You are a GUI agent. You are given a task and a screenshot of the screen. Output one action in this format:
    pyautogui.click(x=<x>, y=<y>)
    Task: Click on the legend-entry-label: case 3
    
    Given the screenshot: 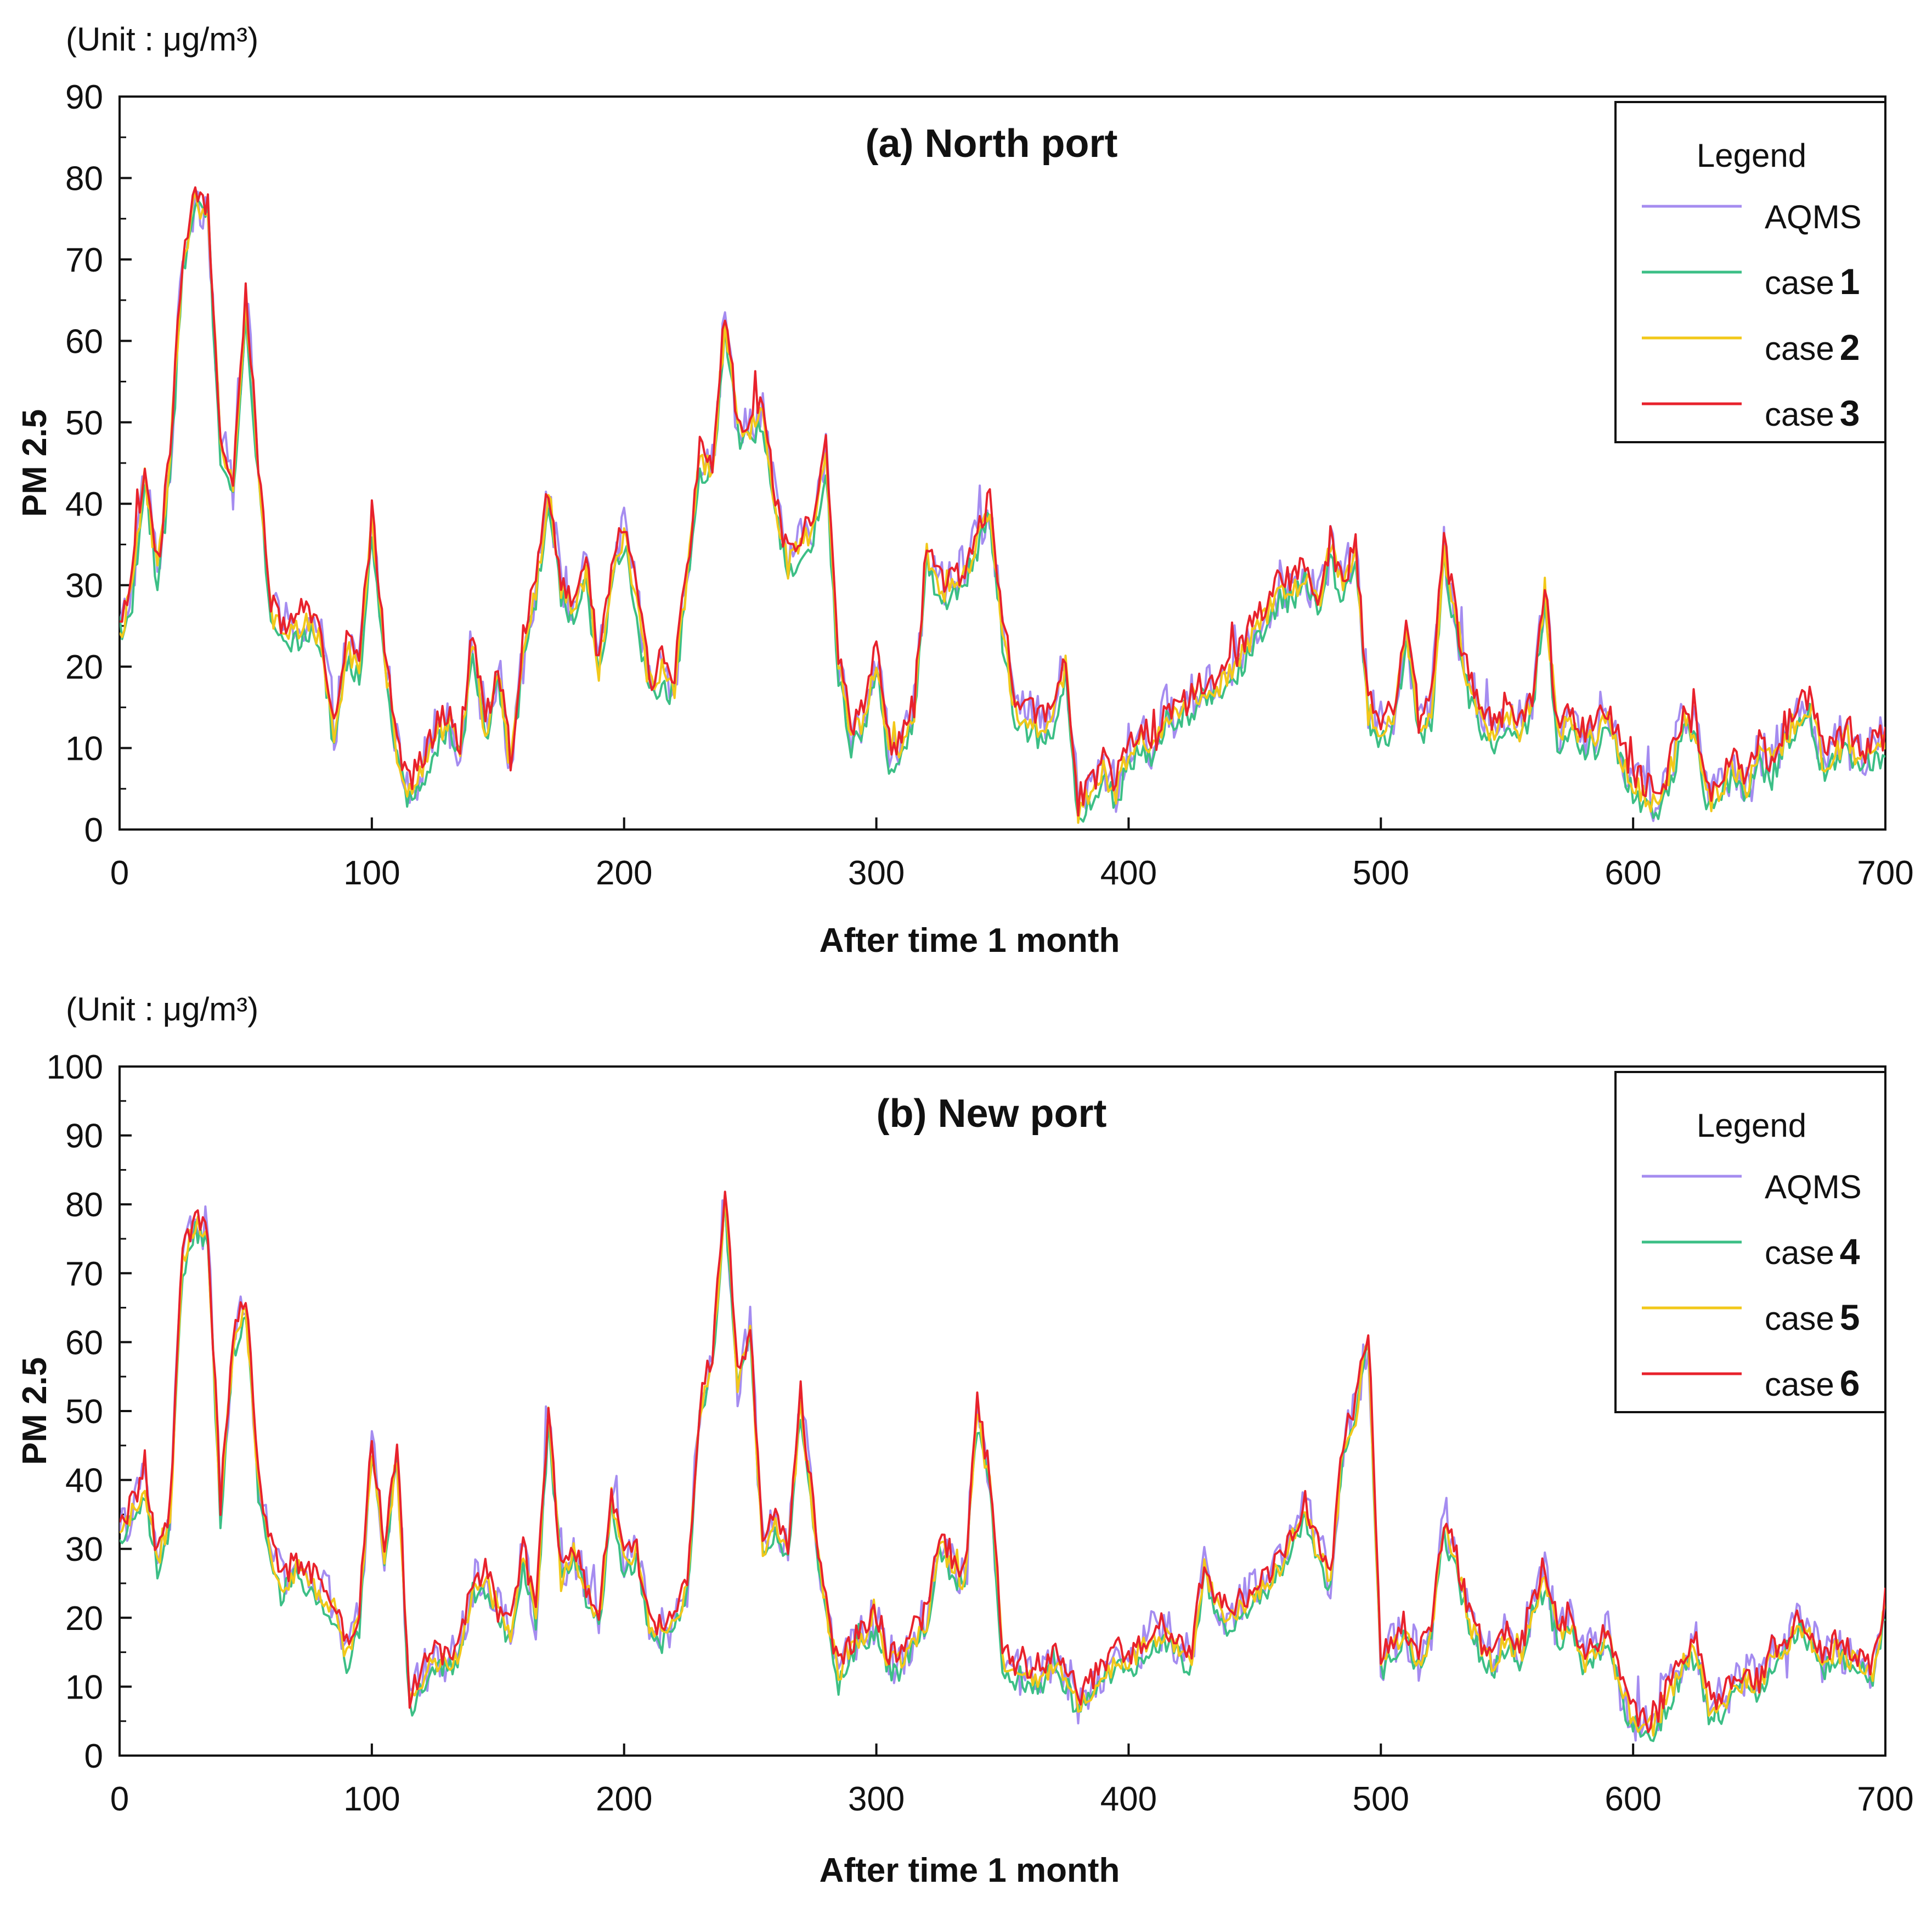 What is the action you would take?
    pyautogui.click(x=1812, y=413)
    